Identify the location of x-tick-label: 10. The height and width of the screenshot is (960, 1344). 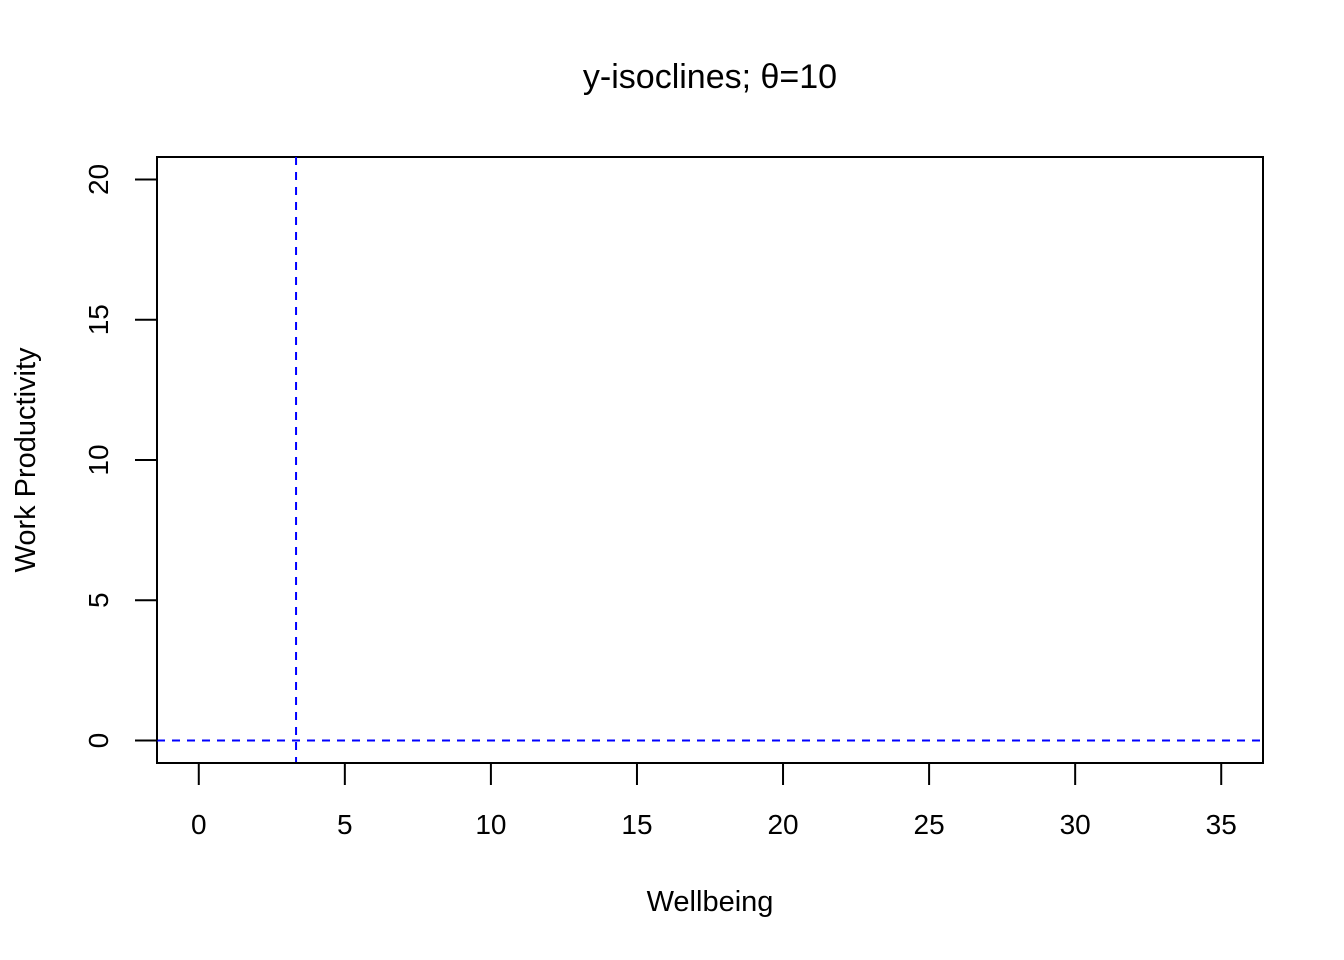
(490, 824).